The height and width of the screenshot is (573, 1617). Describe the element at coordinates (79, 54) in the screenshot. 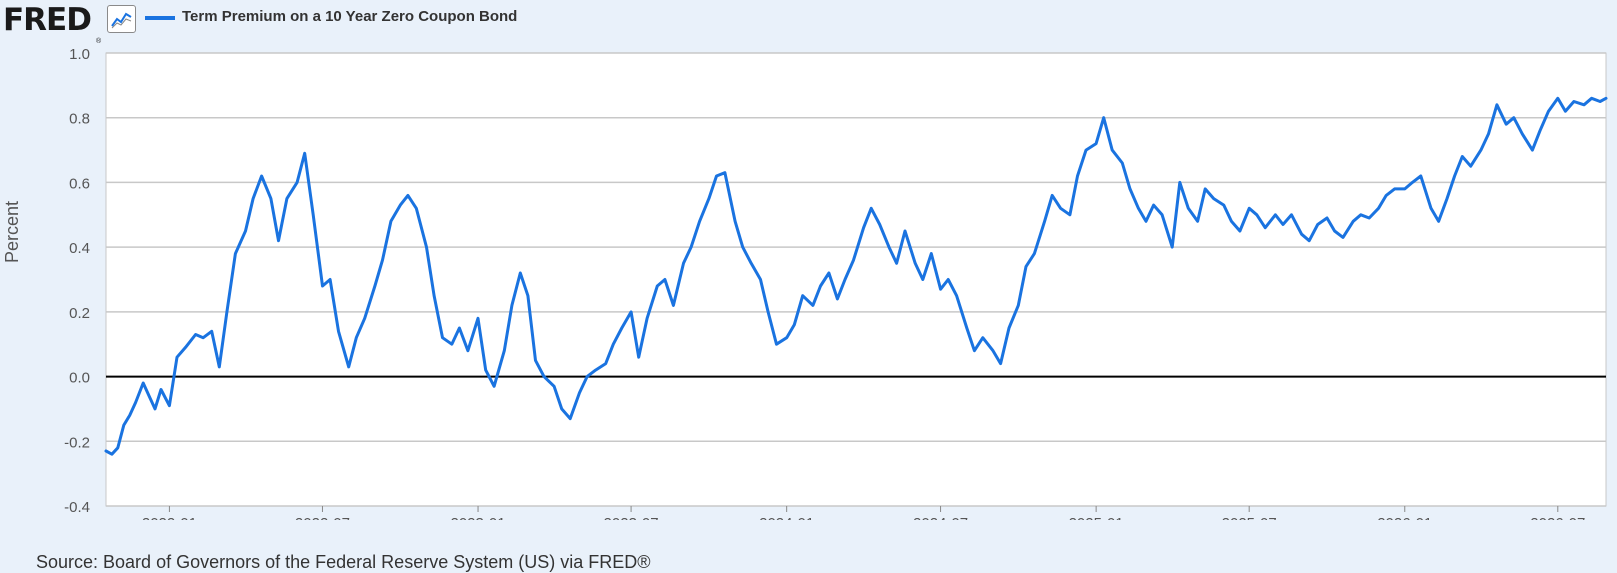

I see `y-tick-label: 1.0` at that location.